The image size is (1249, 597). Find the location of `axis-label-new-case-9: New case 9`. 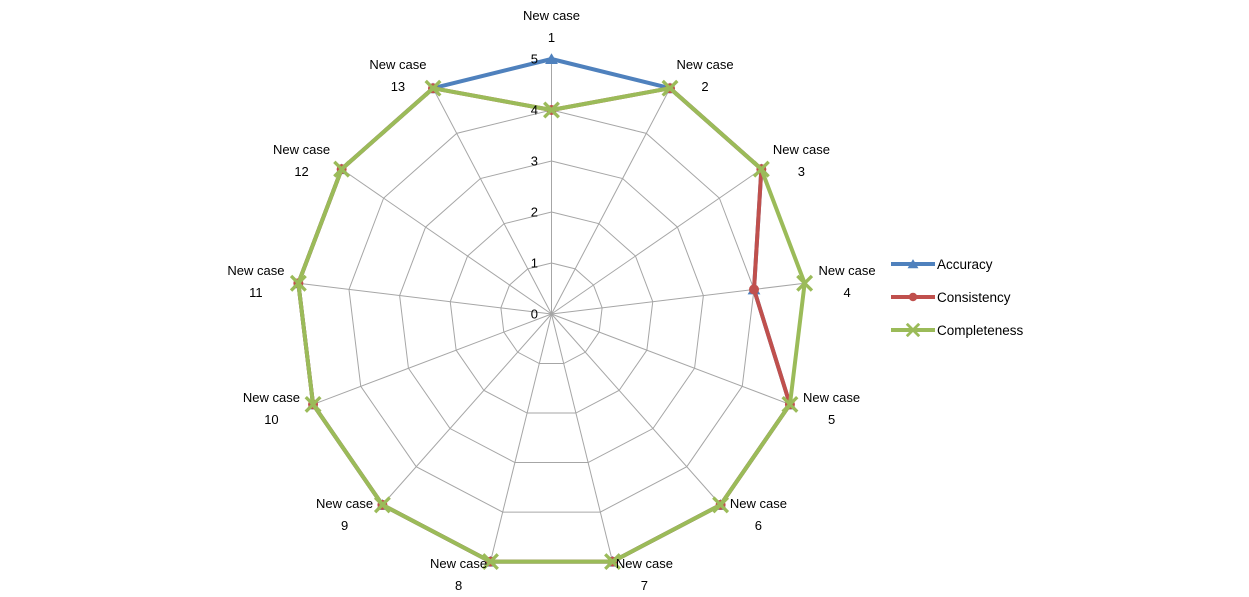

axis-label-new-case-9: New case 9 is located at coordinates (344, 515).